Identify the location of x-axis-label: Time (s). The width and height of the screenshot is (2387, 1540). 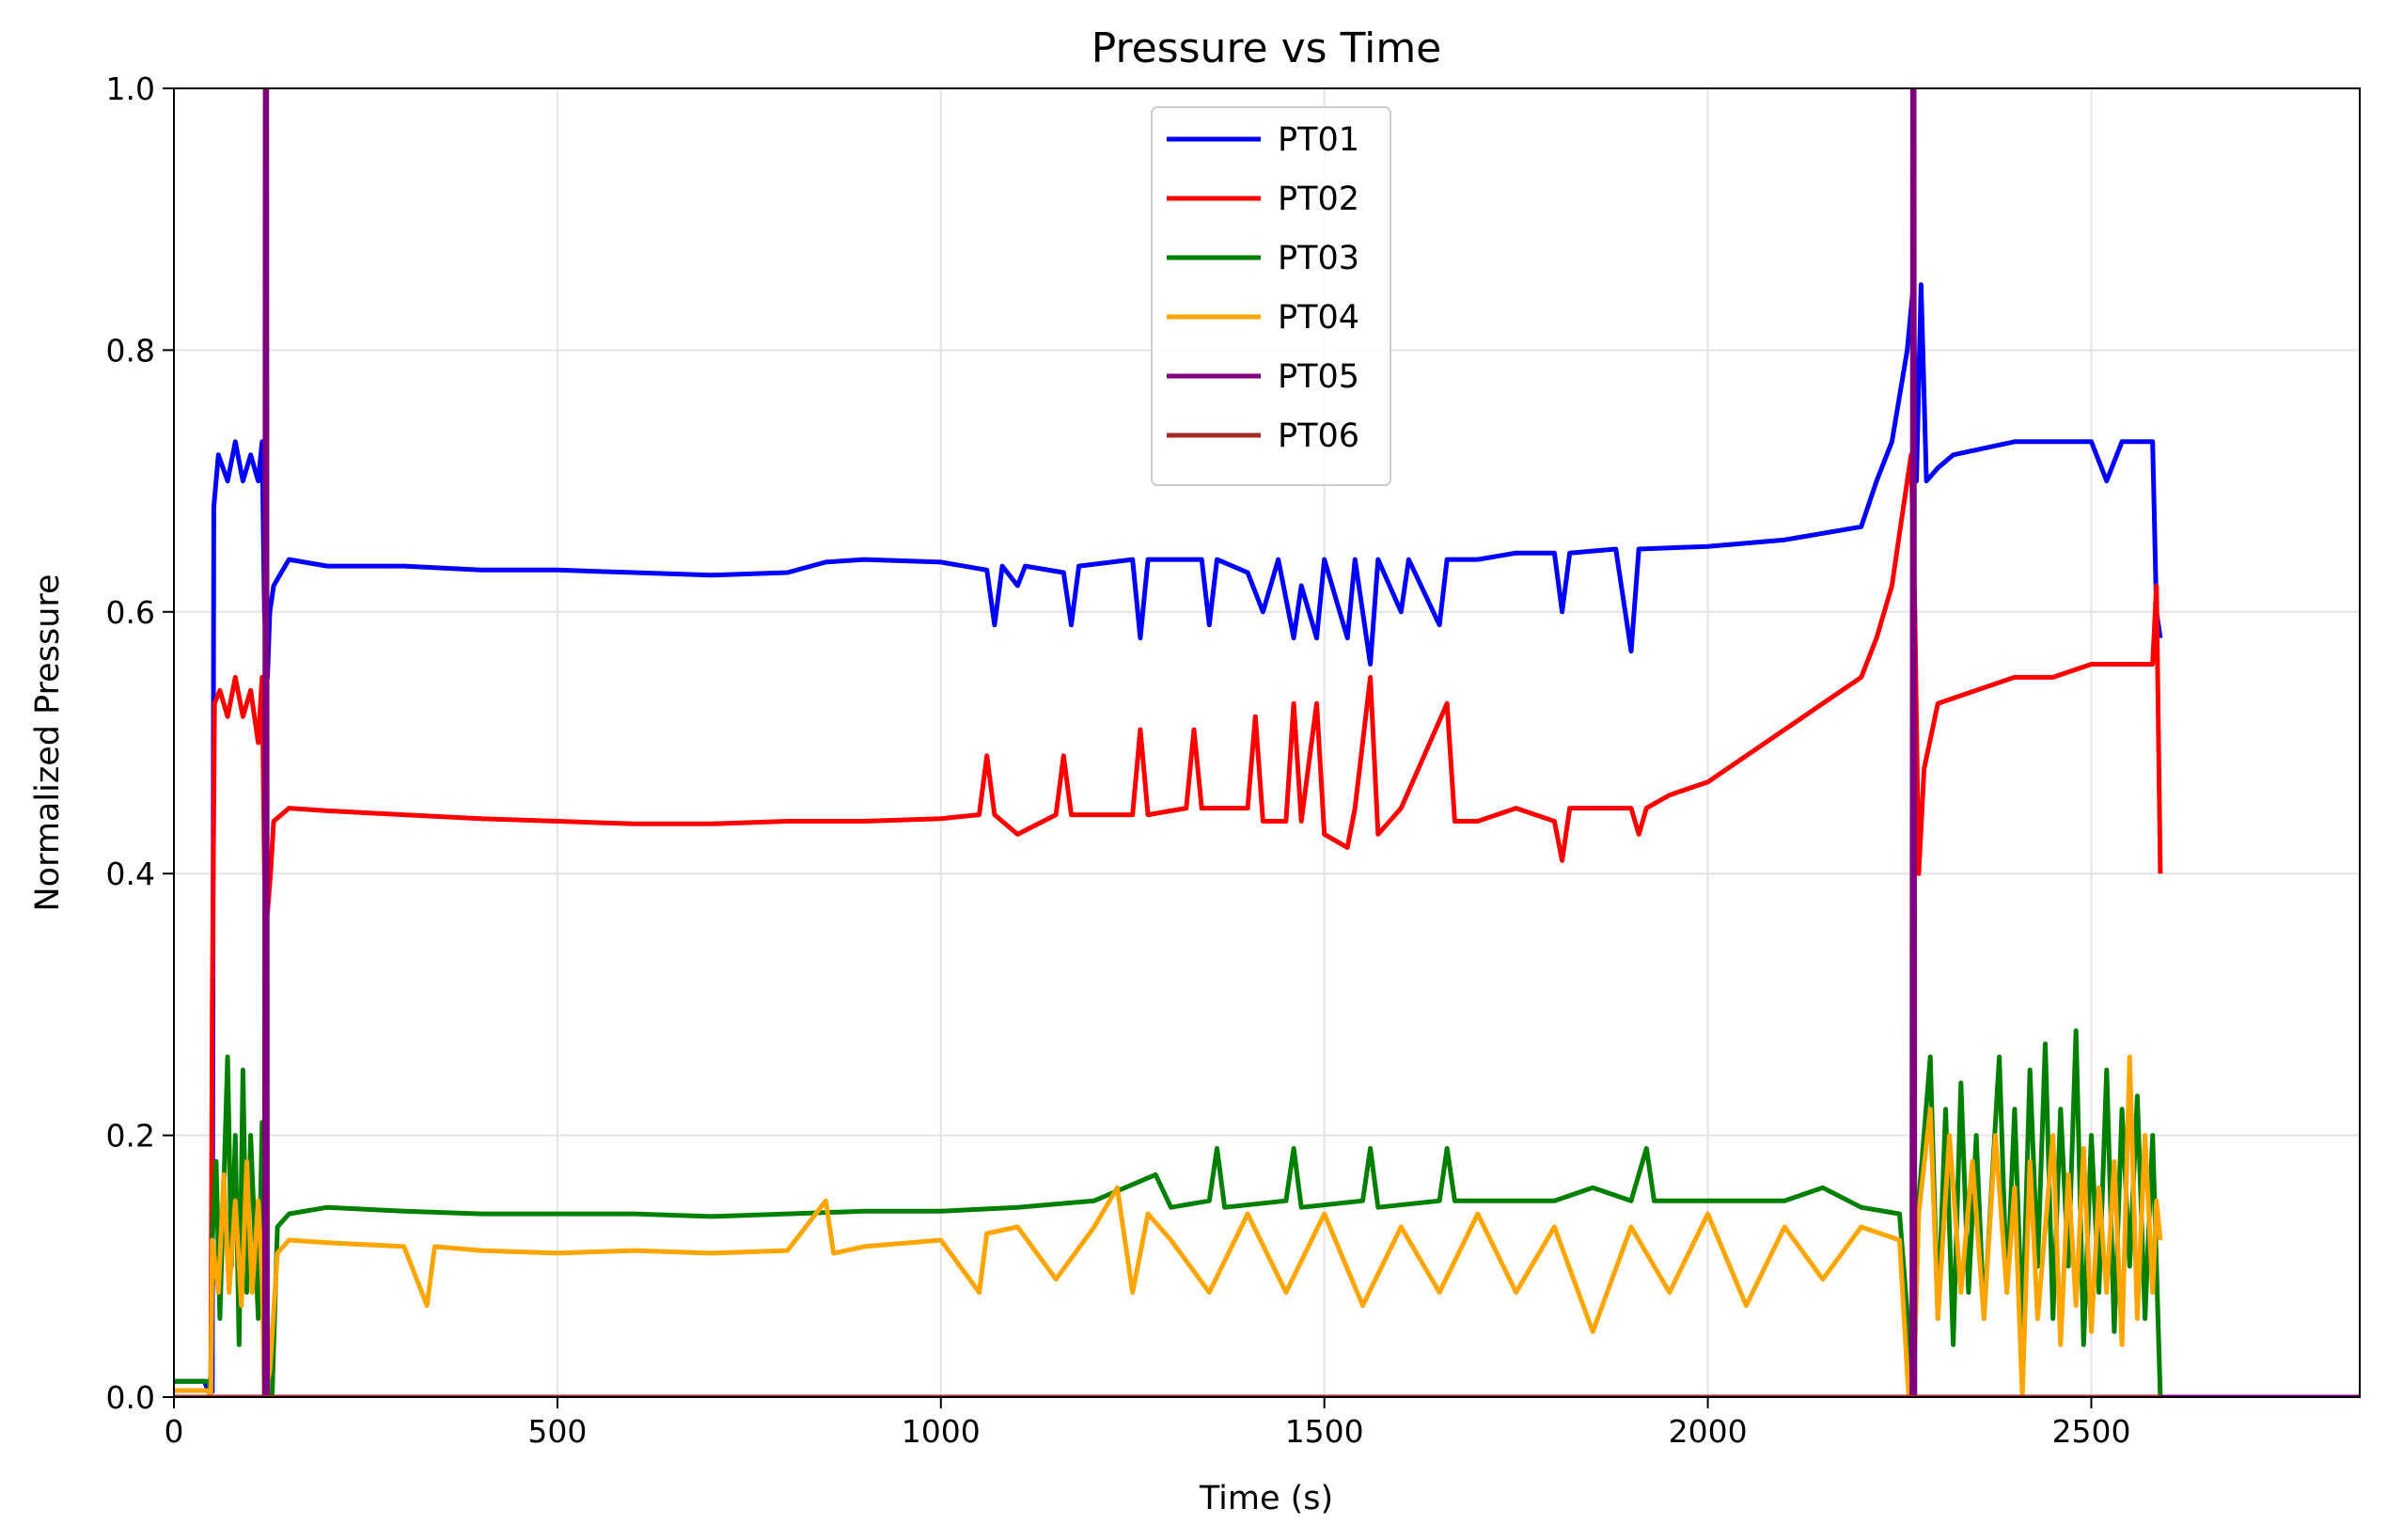
(1266, 1498).